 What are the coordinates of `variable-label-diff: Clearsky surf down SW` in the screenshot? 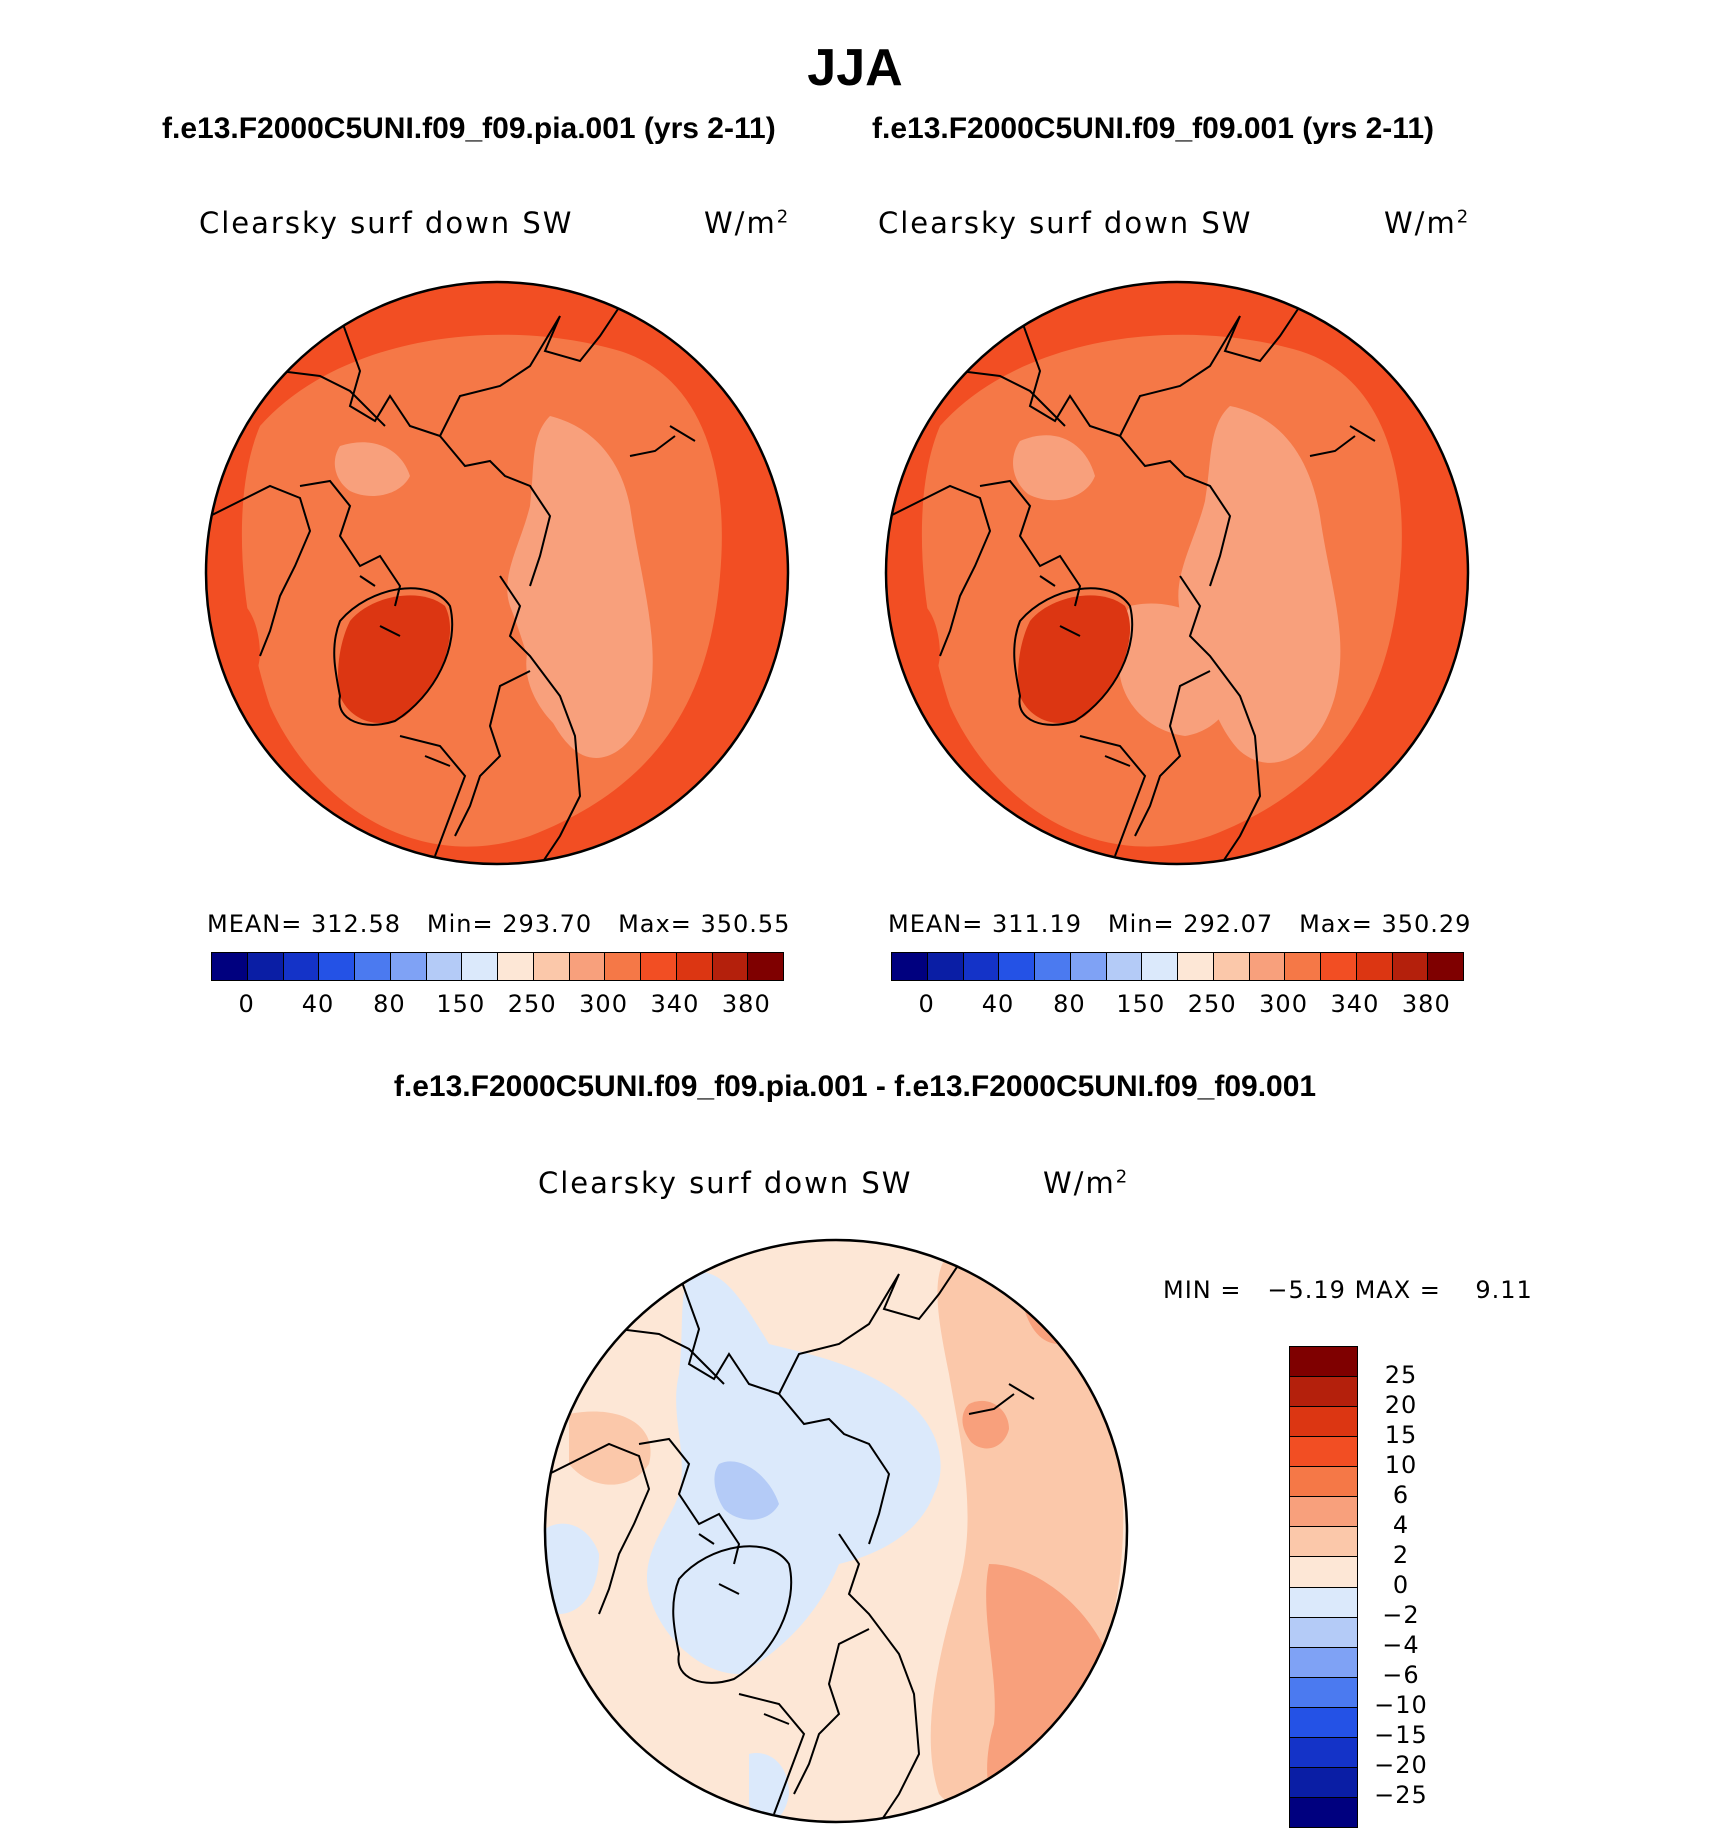 It's located at (725, 1183).